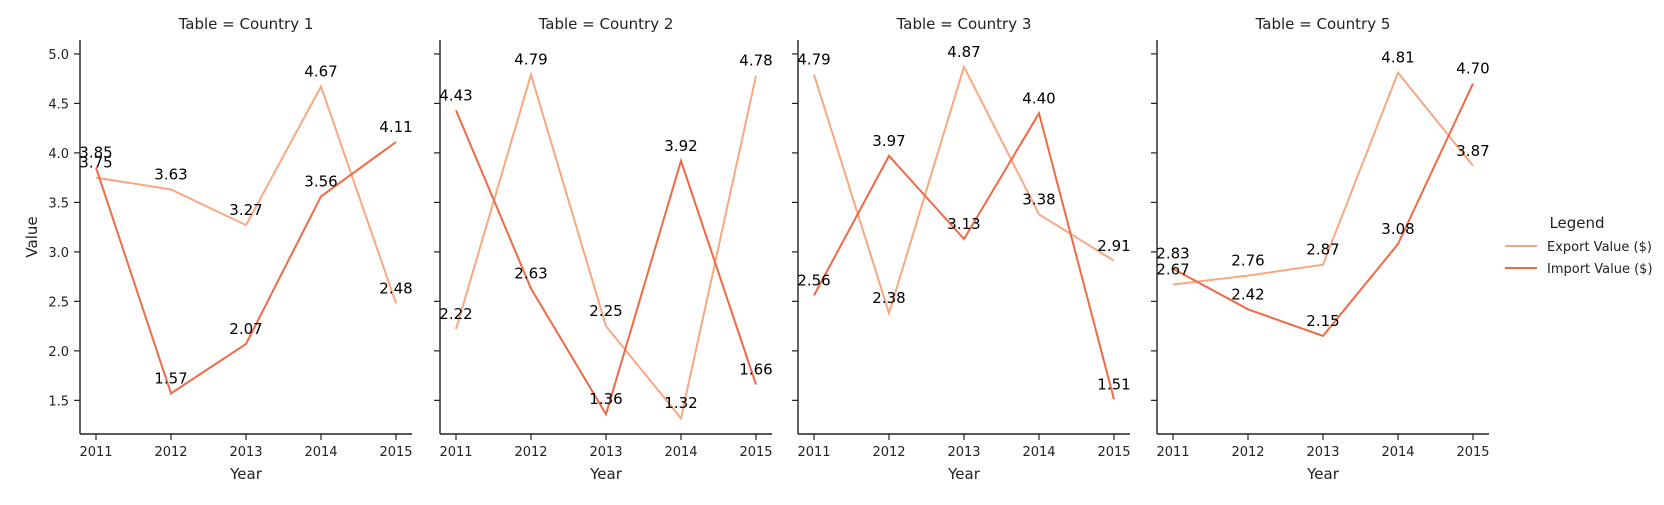  Describe the element at coordinates (888, 298) in the screenshot. I see `data-label: 2.38` at that location.